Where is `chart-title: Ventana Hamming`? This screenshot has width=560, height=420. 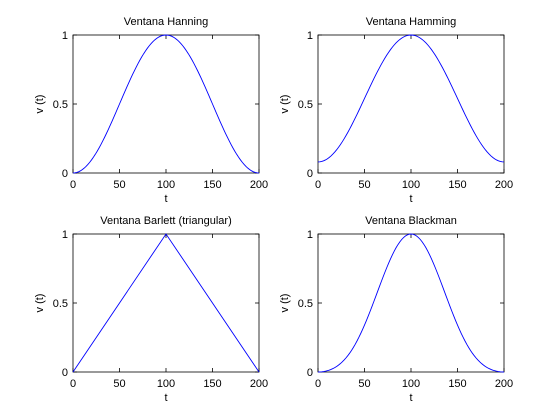 chart-title: Ventana Hamming is located at coordinates (411, 22).